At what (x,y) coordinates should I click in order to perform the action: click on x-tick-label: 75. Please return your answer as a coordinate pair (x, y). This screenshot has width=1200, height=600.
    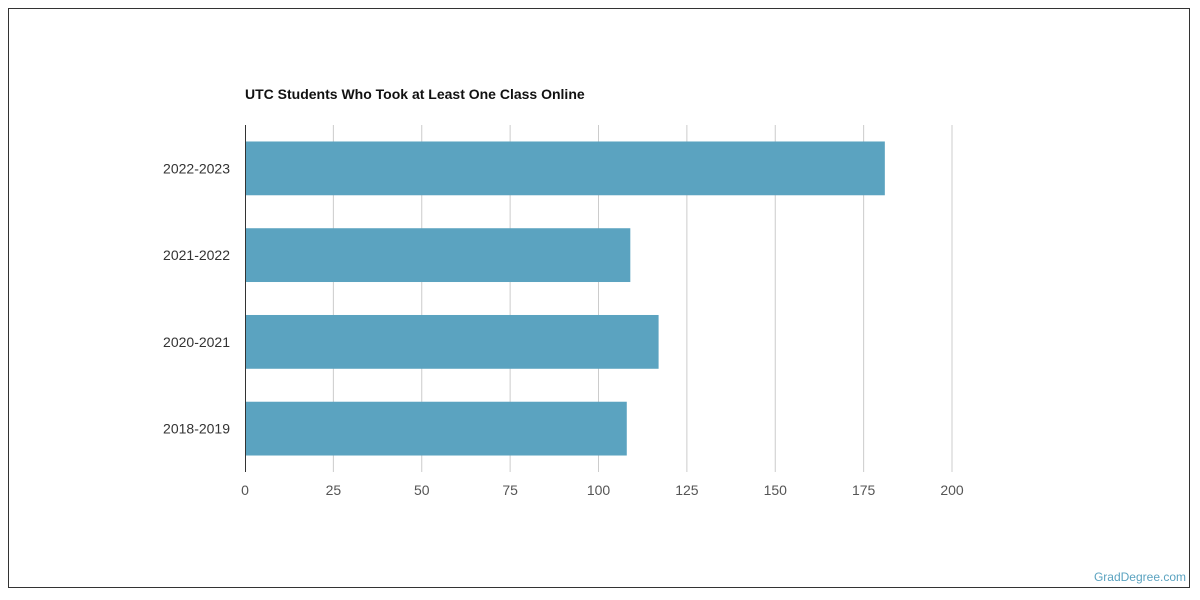
    Looking at the image, I should click on (510, 490).